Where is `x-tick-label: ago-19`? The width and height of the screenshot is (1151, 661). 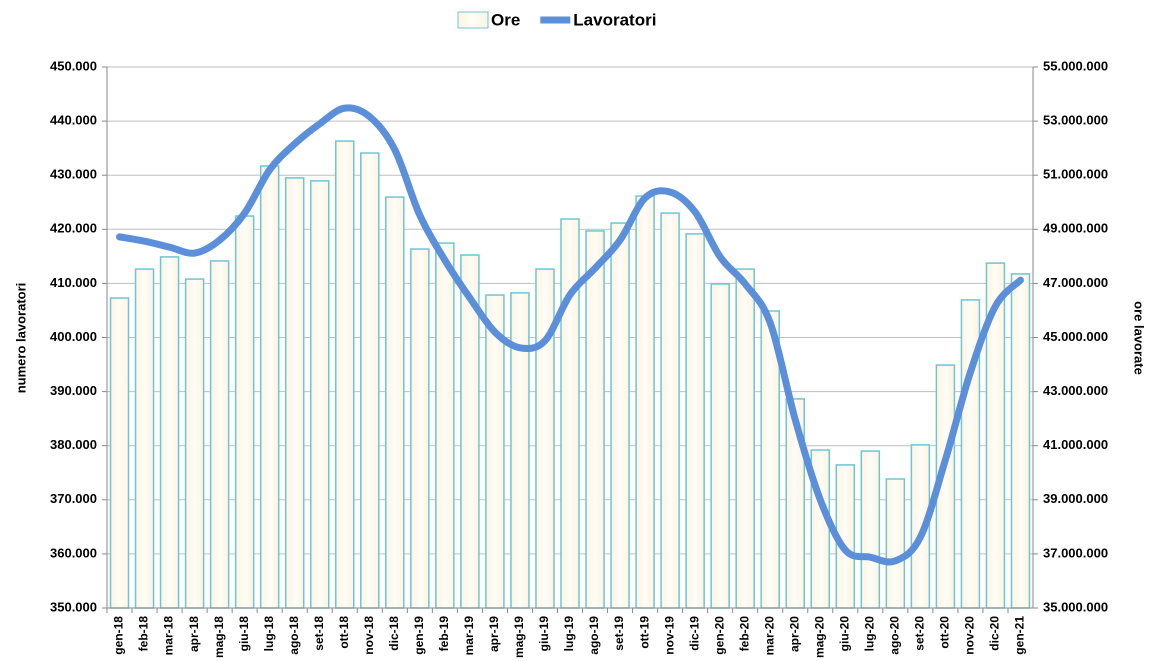
x-tick-label: ago-19 is located at coordinates (594, 635).